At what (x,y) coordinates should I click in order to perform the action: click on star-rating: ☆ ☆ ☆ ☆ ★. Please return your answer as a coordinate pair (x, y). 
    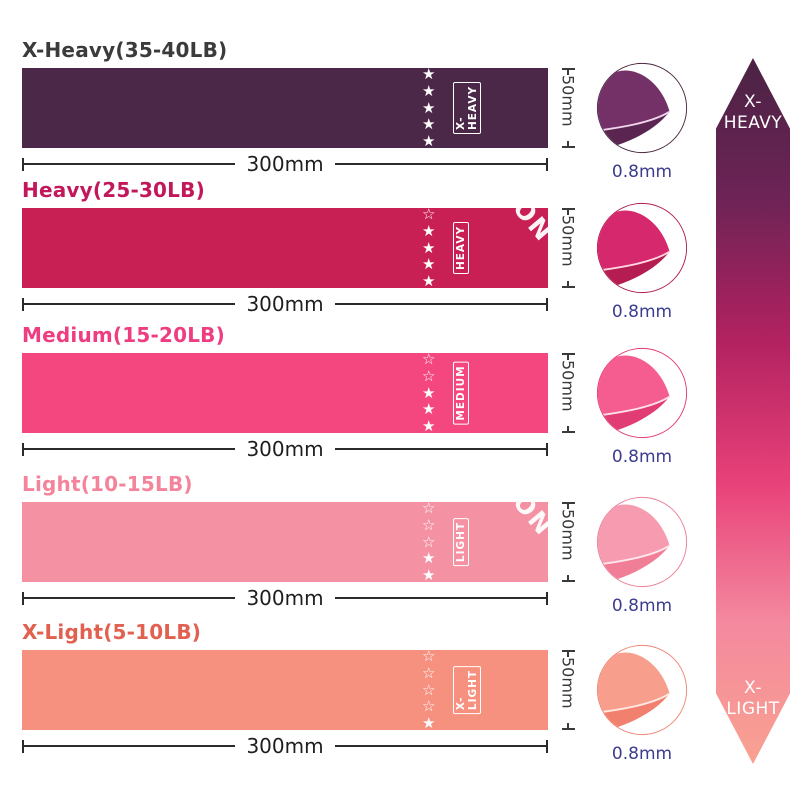
    Looking at the image, I should click on (429, 690).